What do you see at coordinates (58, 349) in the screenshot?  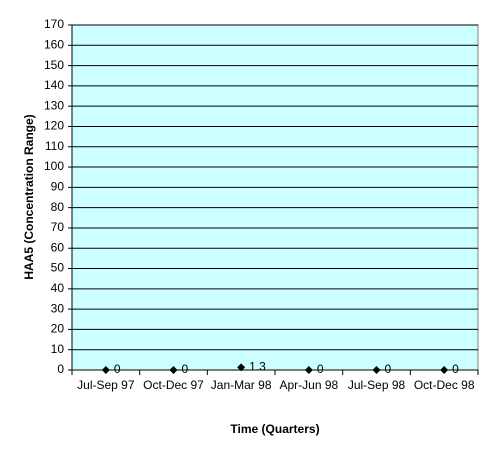 I see `y-tick-label: 10` at bounding box center [58, 349].